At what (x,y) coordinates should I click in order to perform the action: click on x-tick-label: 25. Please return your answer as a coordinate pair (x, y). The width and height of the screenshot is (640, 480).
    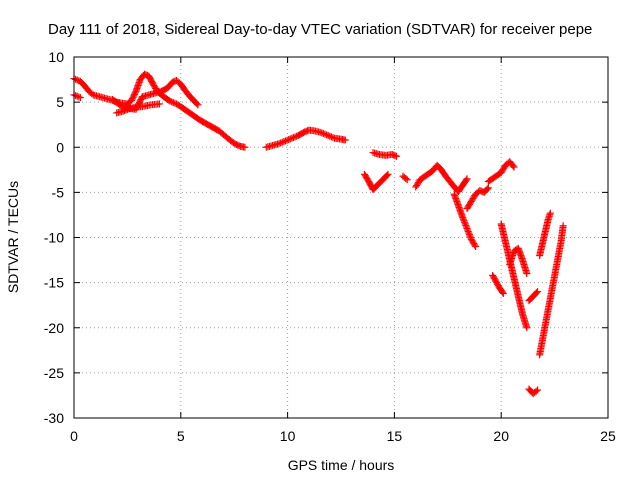
    Looking at the image, I should click on (608, 436).